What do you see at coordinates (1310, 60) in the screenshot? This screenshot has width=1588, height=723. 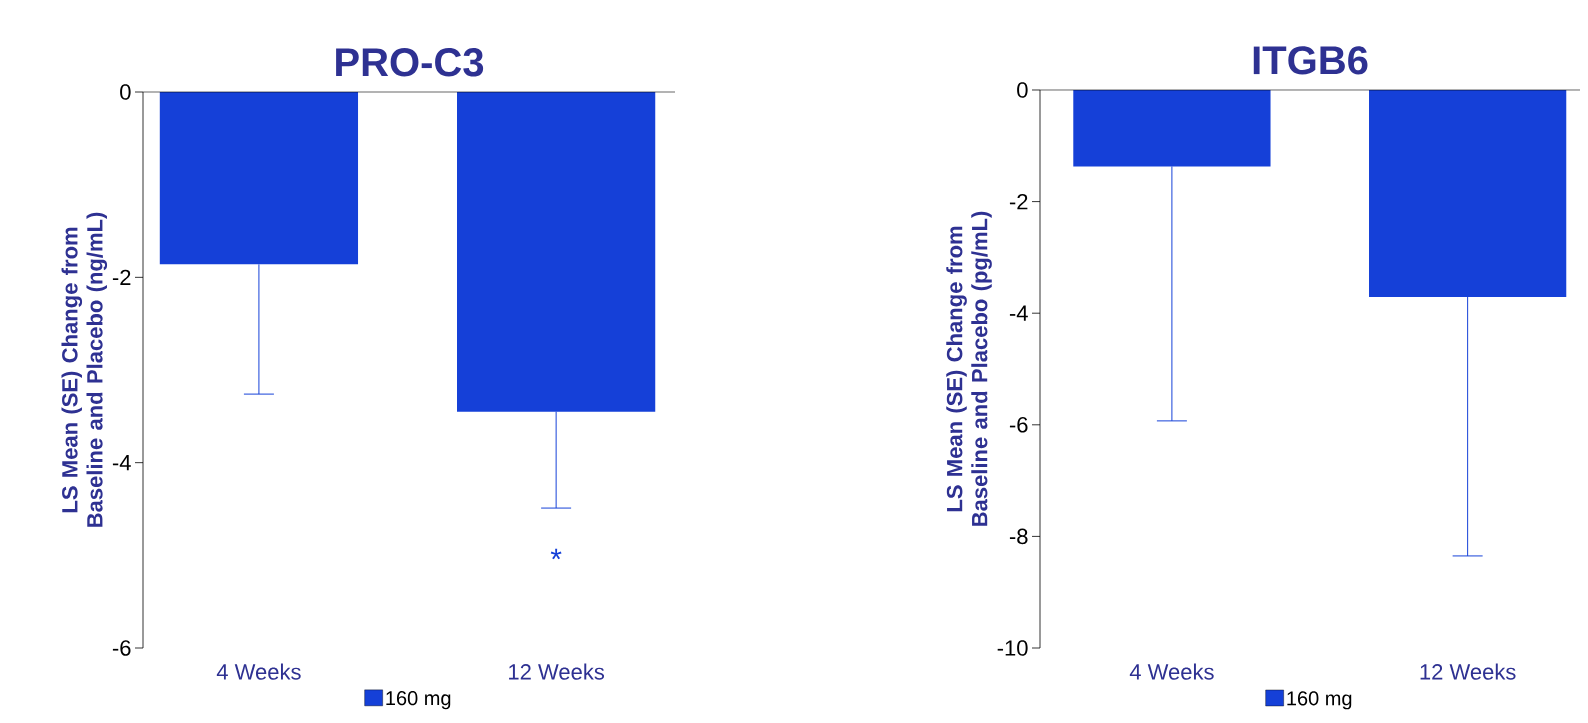 I see `chart-title: ITGB6` at bounding box center [1310, 60].